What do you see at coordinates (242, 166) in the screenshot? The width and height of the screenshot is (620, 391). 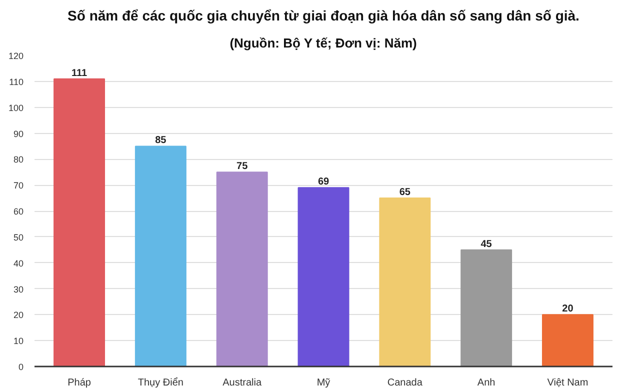 I see `data-label: 75` at bounding box center [242, 166].